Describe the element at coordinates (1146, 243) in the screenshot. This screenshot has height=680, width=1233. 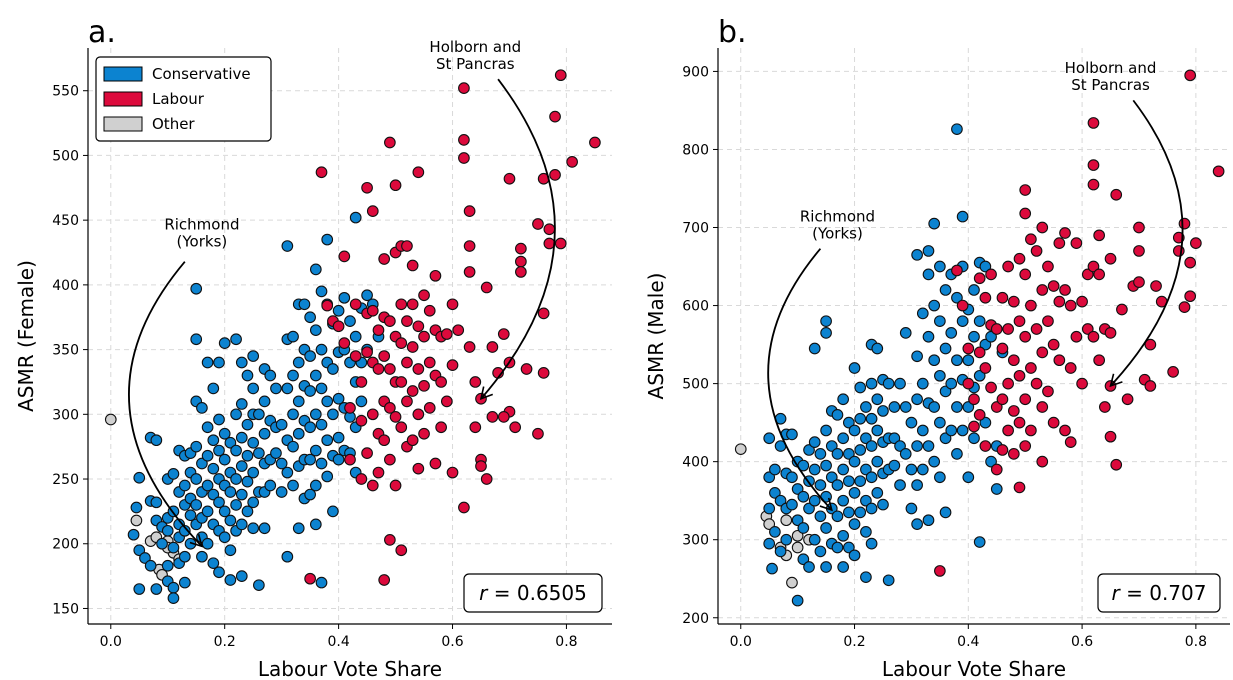
I see `annotation-arrow` at that location.